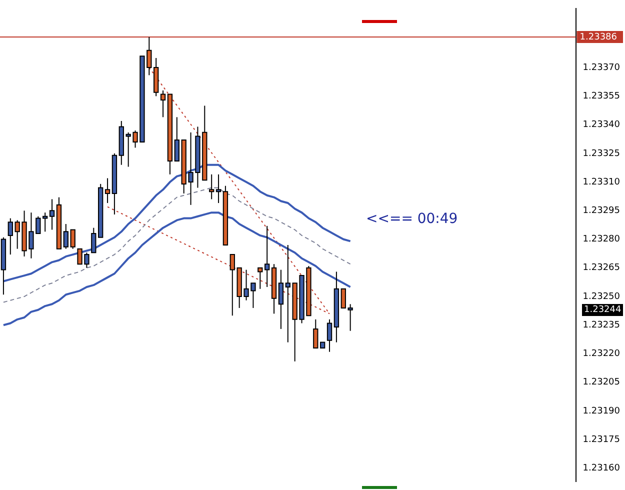 The height and width of the screenshot is (490, 625). Describe the element at coordinates (412, 219) in the screenshot. I see `annotation: <<== 00:49` at that location.